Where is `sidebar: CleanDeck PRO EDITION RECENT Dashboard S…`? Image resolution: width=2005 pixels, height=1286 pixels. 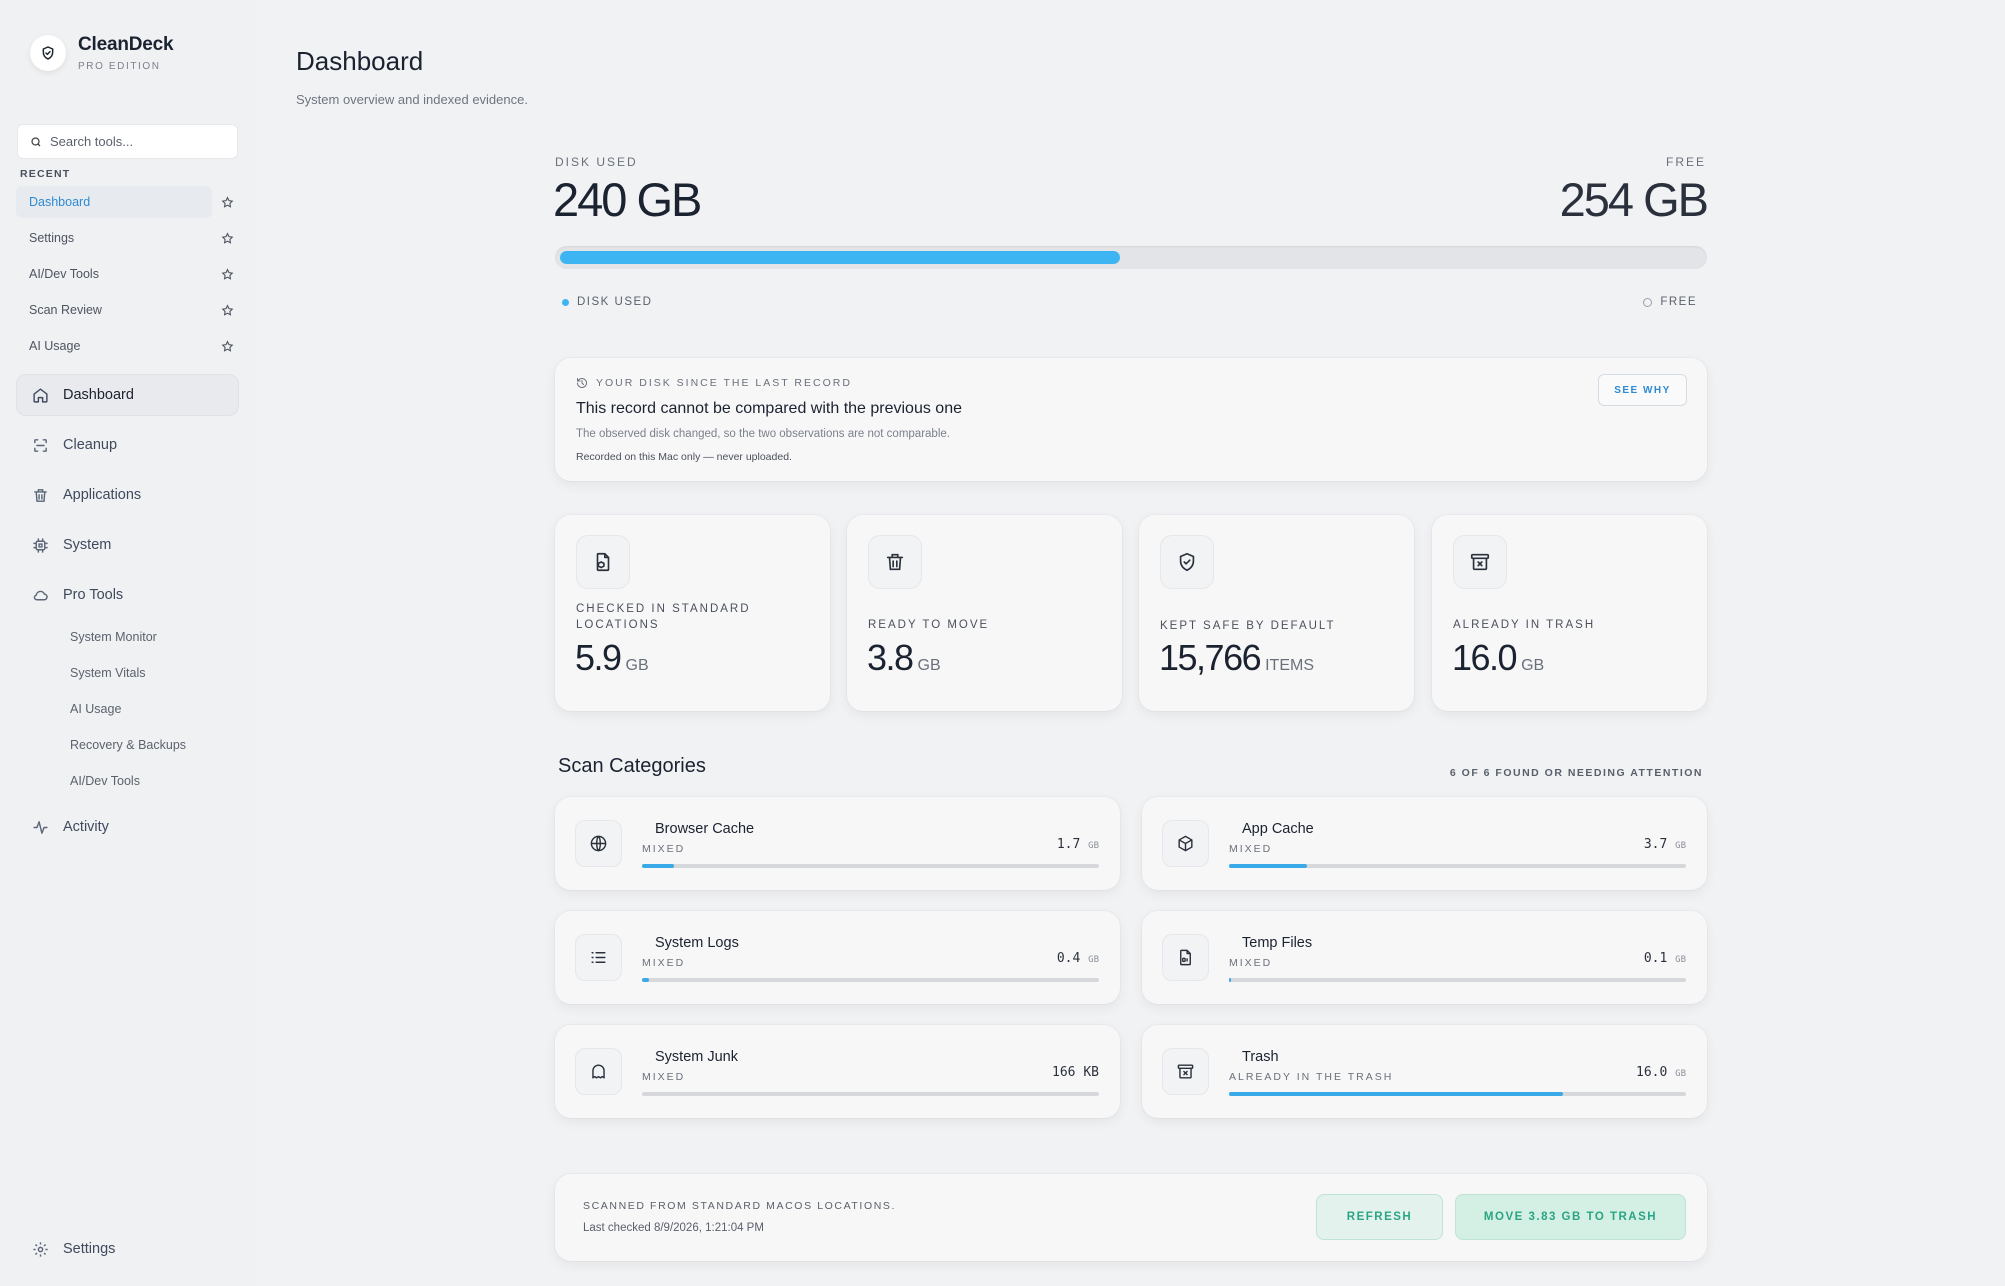 sidebar: CleanDeck PRO EDITION RECENT Dashboard S… is located at coordinates (127, 643).